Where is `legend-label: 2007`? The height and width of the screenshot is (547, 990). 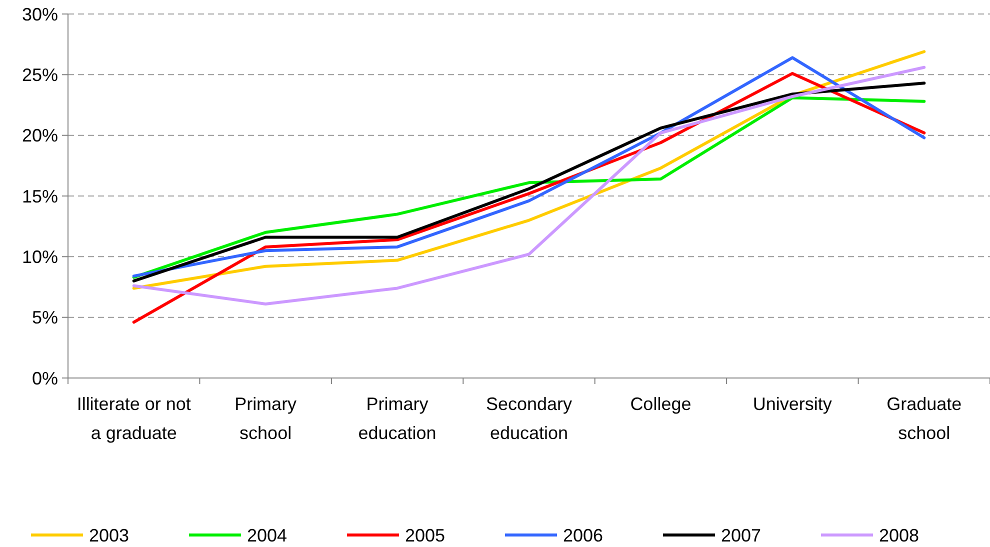 legend-label: 2007 is located at coordinates (741, 535).